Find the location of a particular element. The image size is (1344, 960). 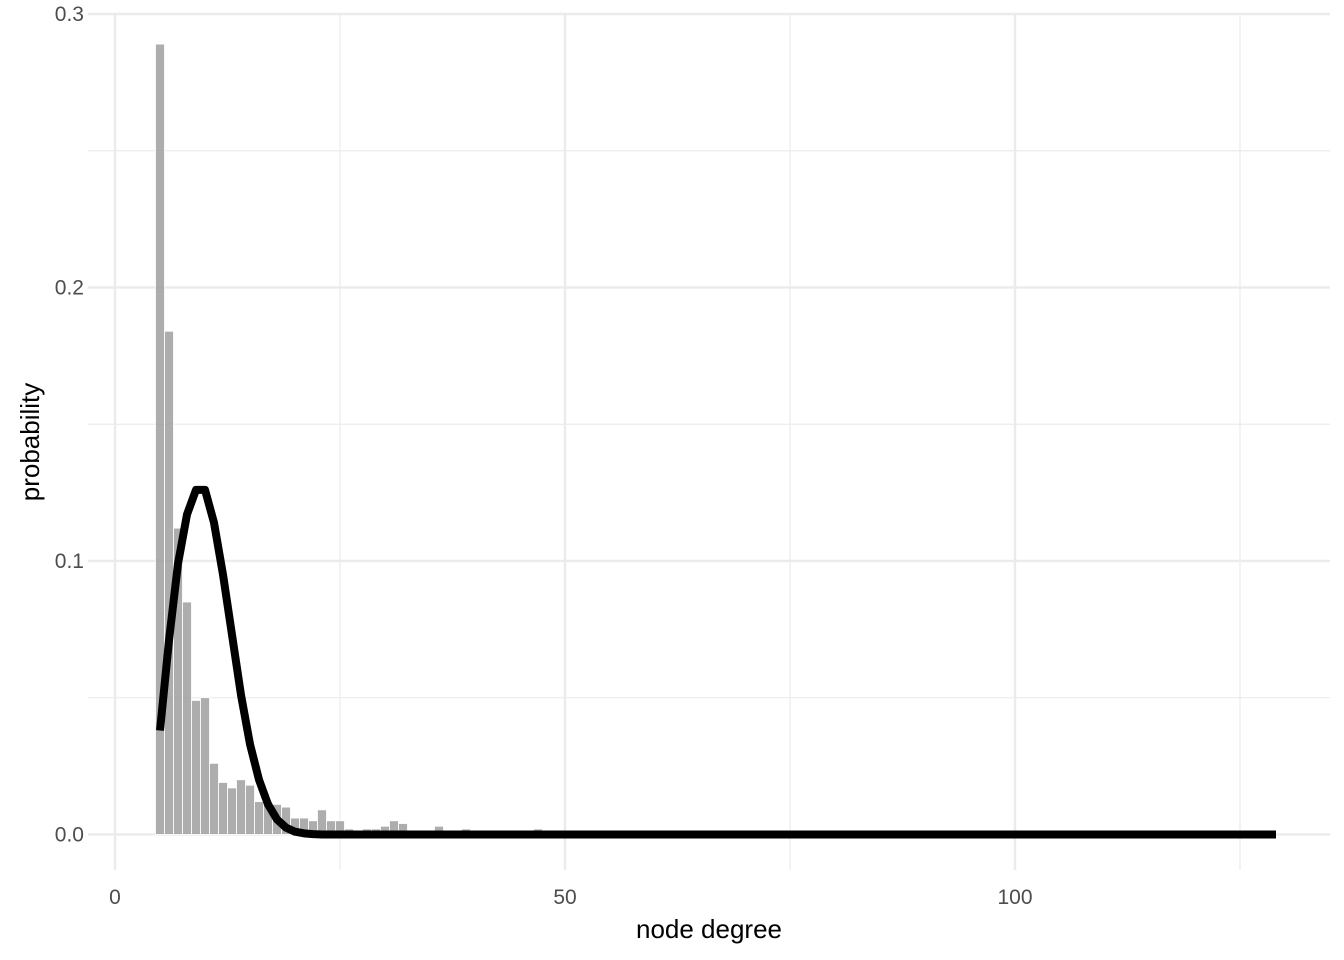

y-tick-label: 0.2 is located at coordinates (69, 287).